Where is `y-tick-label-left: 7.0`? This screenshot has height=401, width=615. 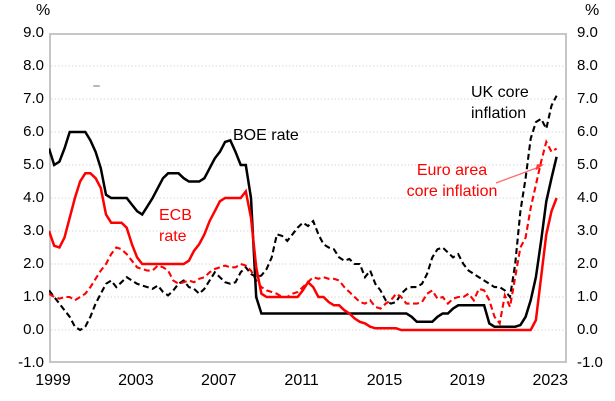 y-tick-label-left: 7.0 is located at coordinates (33, 98).